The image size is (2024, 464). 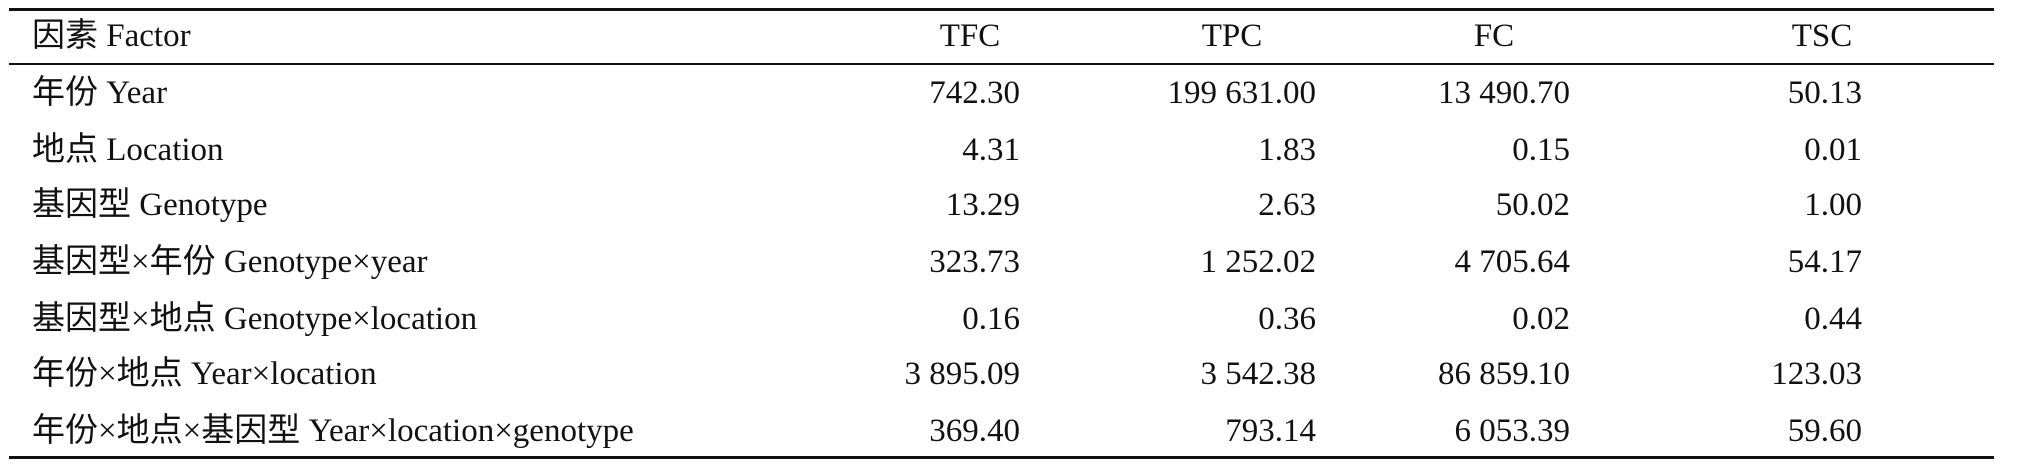 What do you see at coordinates (974, 93) in the screenshot?
I see `value-cell: 742.30` at bounding box center [974, 93].